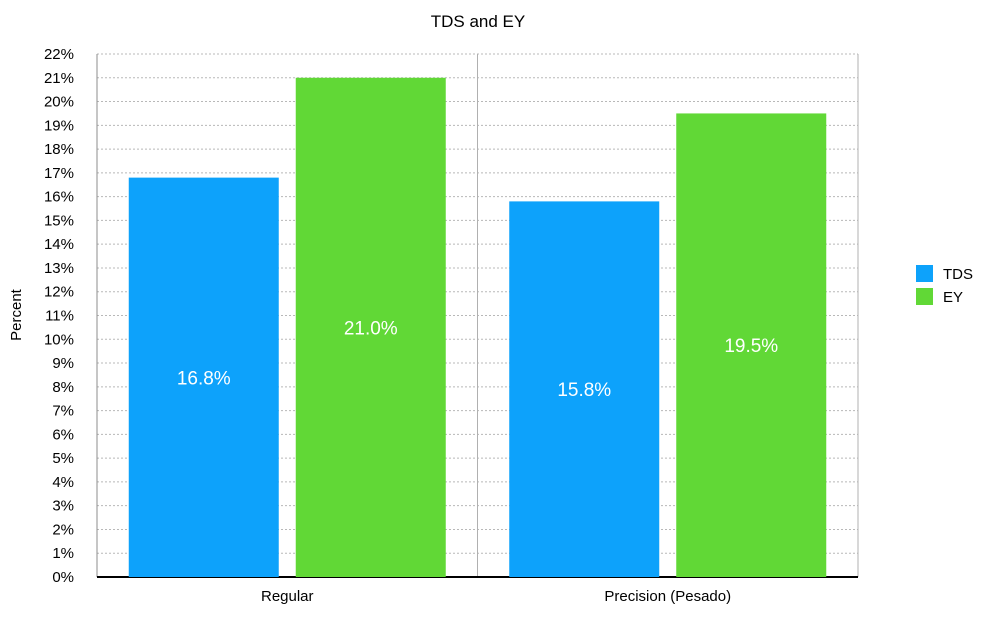  I want to click on bar-data-label: 21.0%, so click(371, 328).